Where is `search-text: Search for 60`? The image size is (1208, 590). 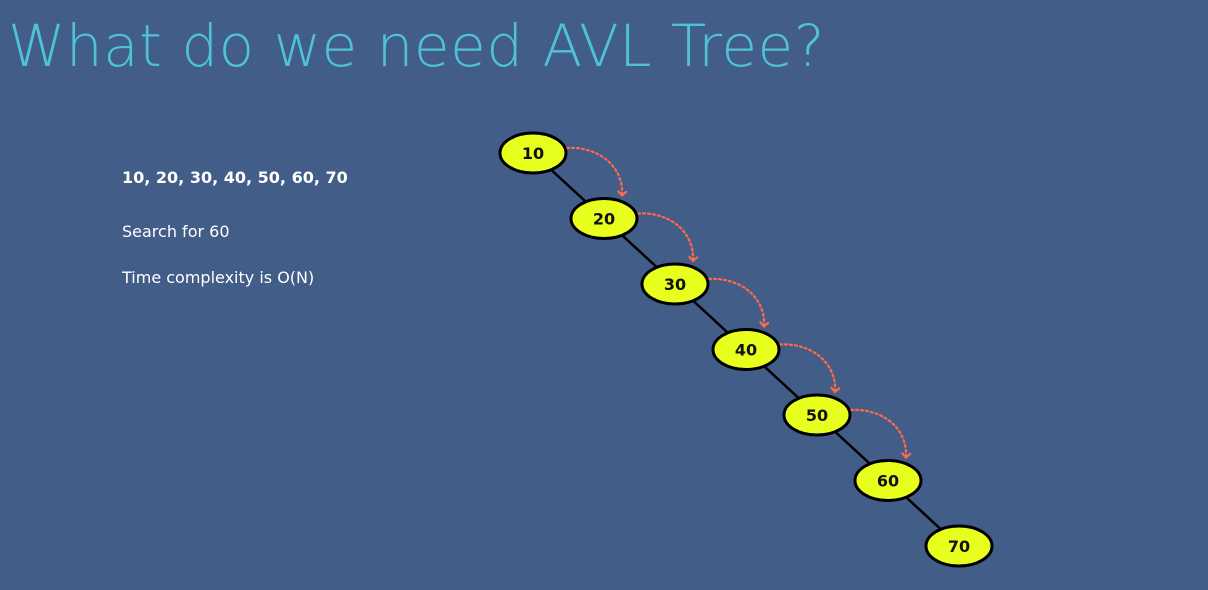 search-text: Search for 60 is located at coordinates (176, 231).